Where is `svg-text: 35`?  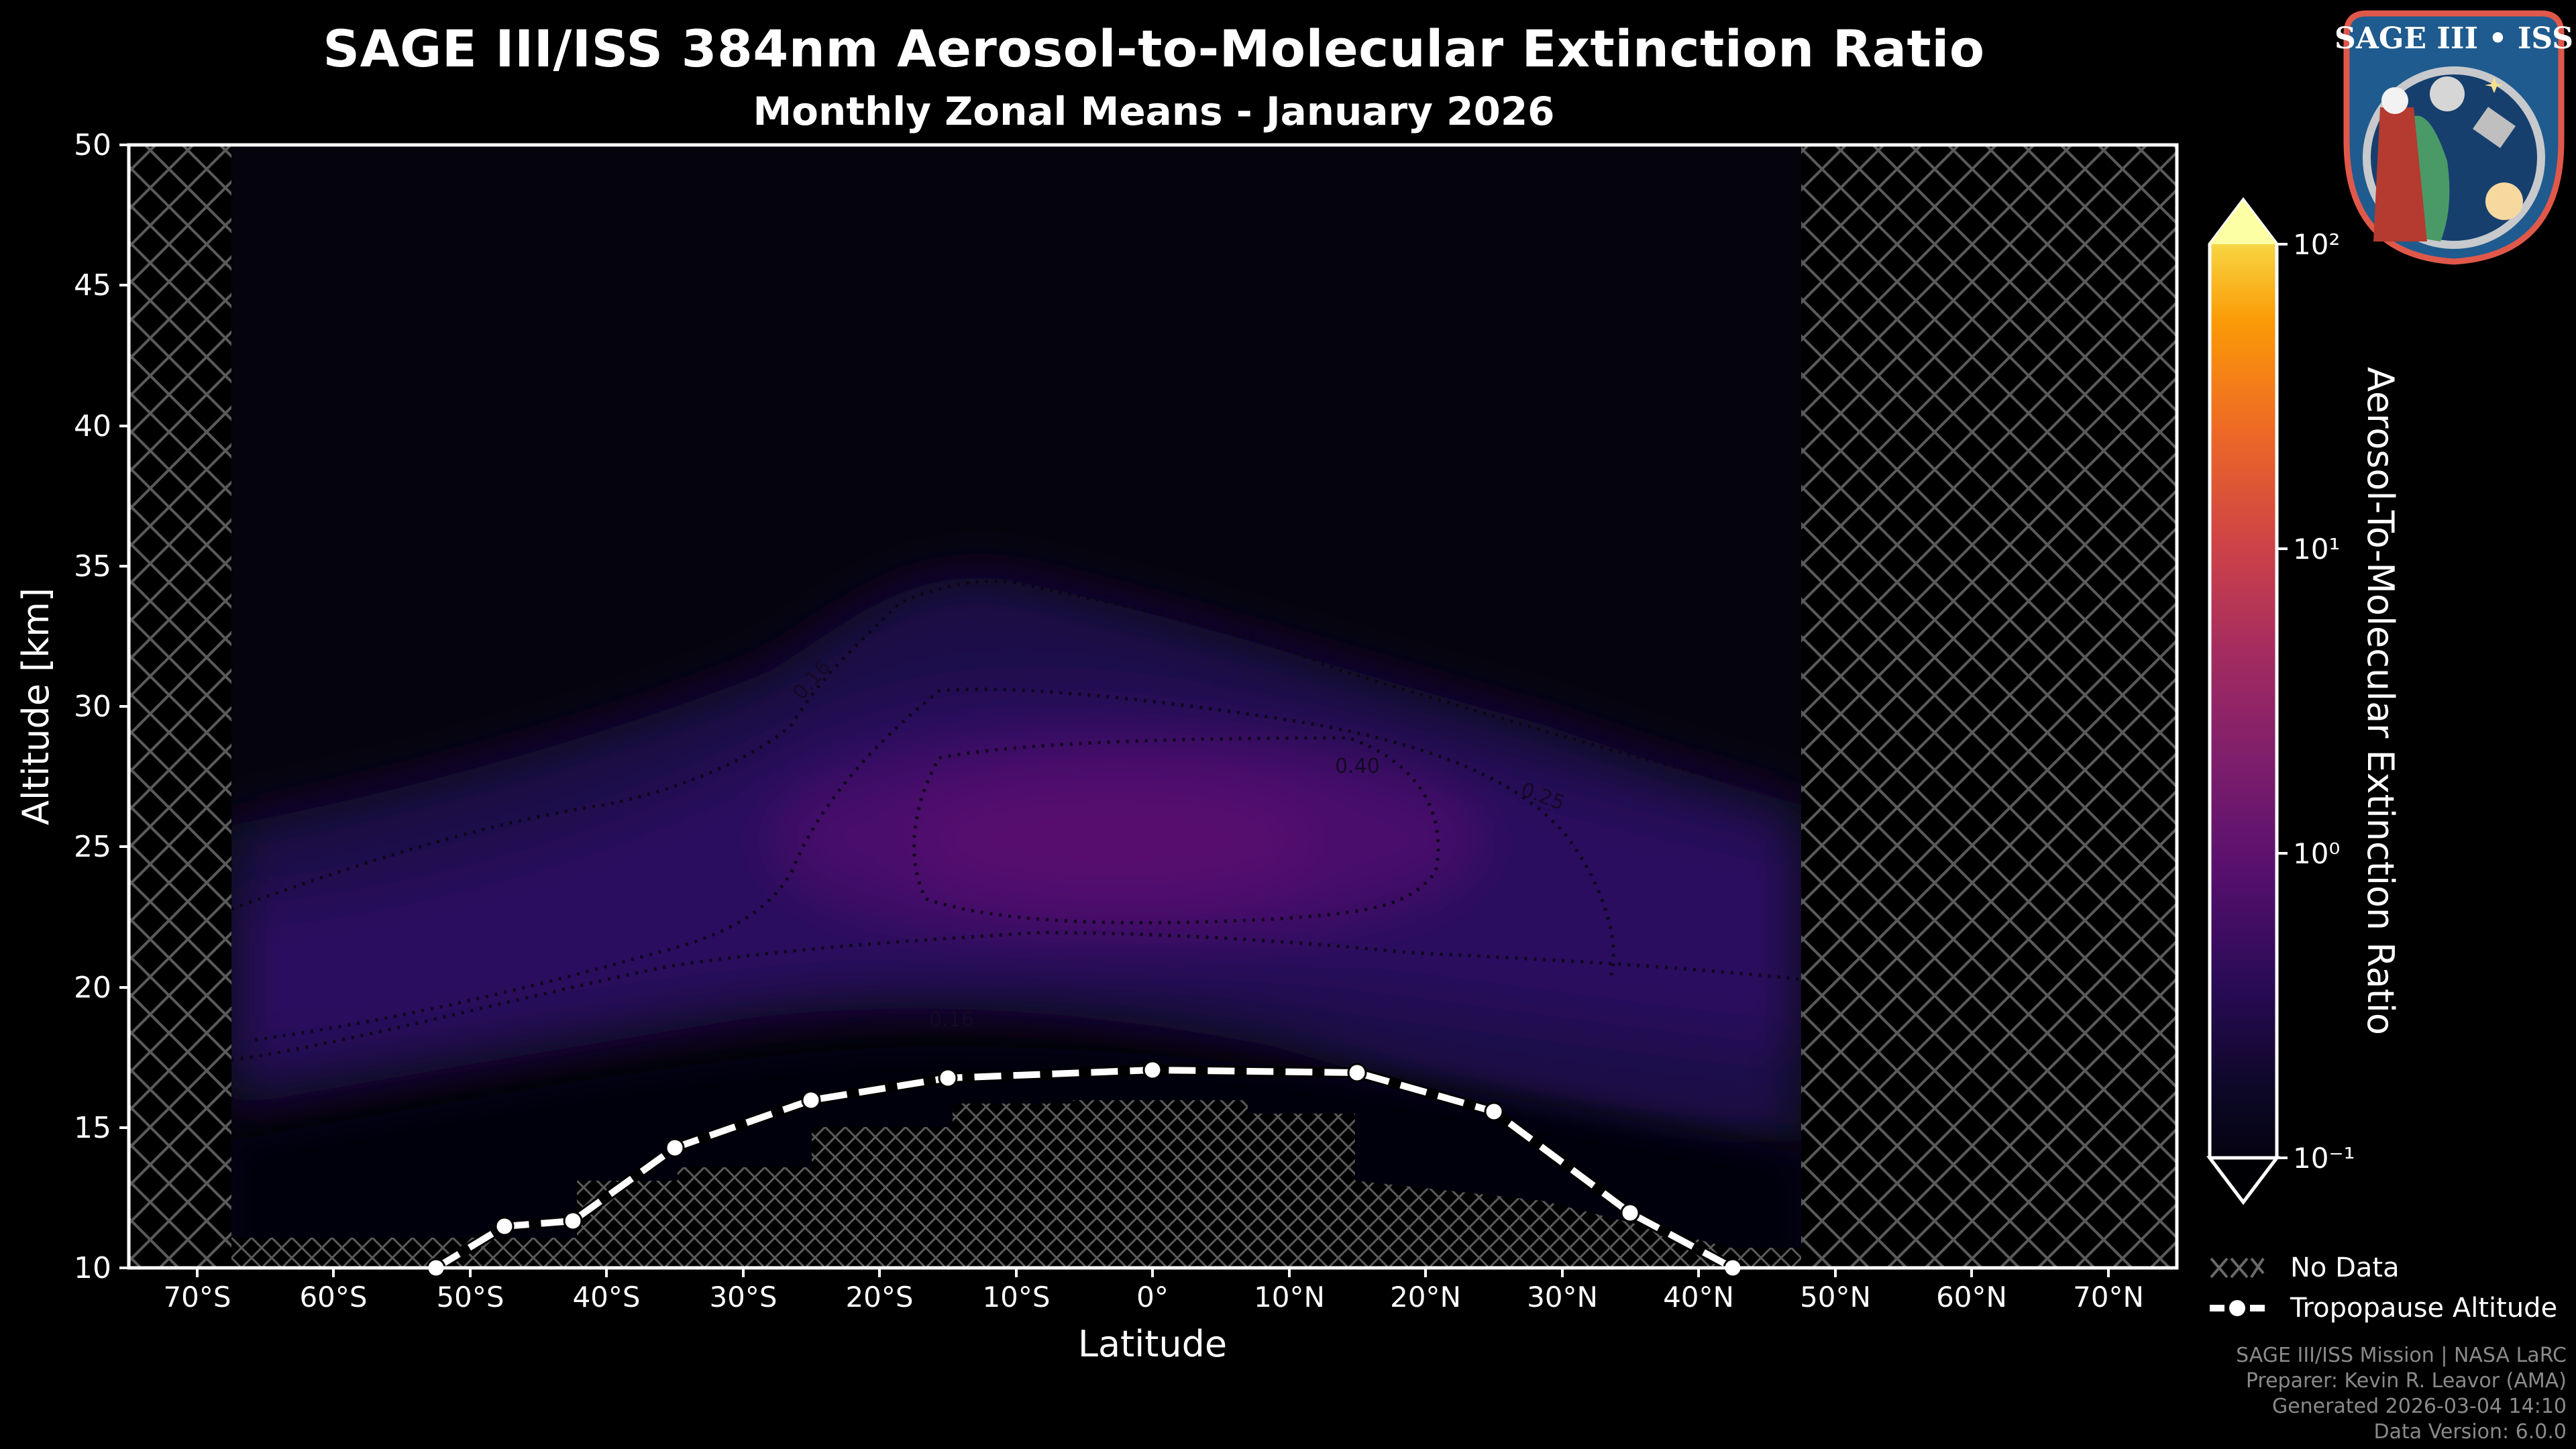
svg-text: 35 is located at coordinates (92, 566).